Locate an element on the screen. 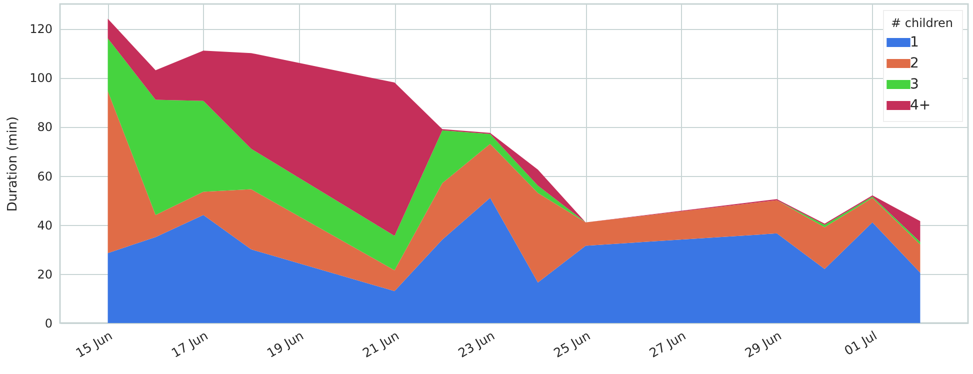 The width and height of the screenshot is (973, 374). legend-label: 4+ is located at coordinates (920, 106).